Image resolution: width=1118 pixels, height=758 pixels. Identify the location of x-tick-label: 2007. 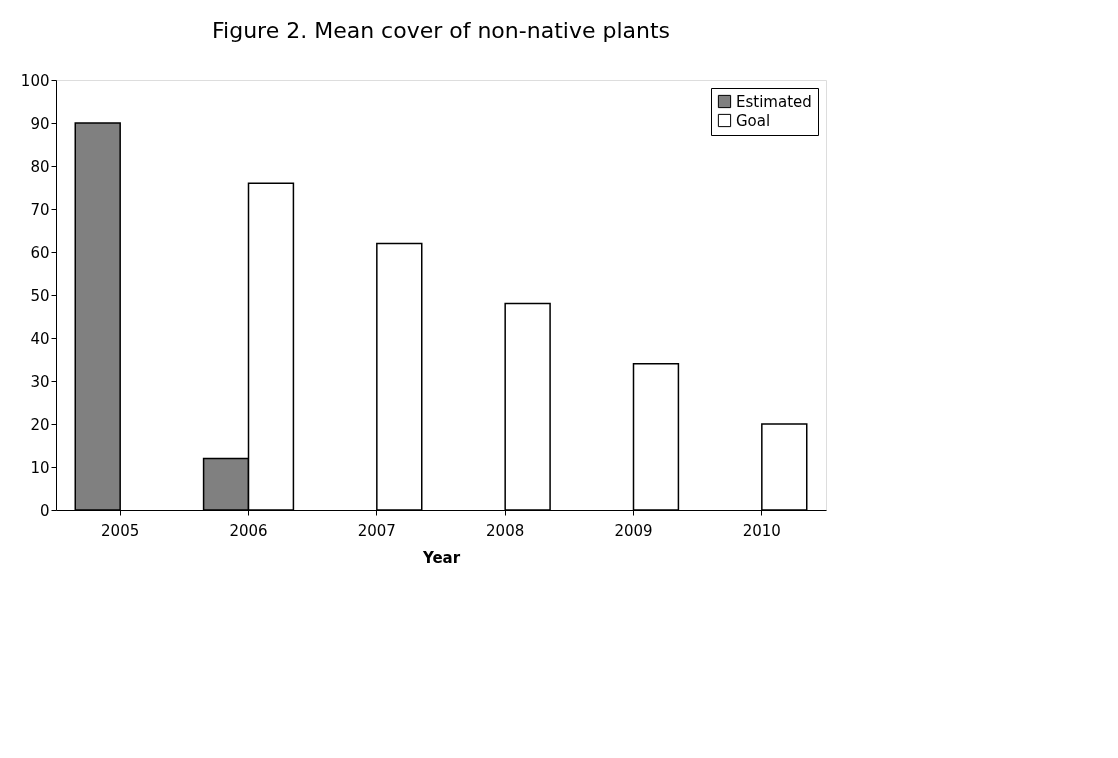
(376, 530).